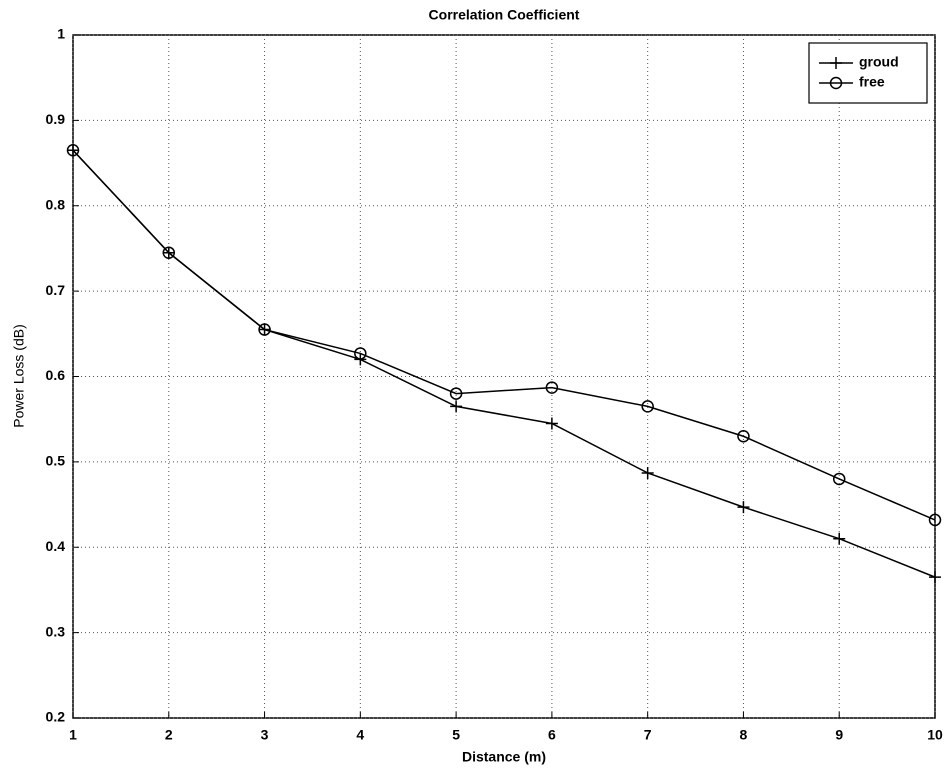  What do you see at coordinates (360, 735) in the screenshot?
I see `x-tick-label: 4` at bounding box center [360, 735].